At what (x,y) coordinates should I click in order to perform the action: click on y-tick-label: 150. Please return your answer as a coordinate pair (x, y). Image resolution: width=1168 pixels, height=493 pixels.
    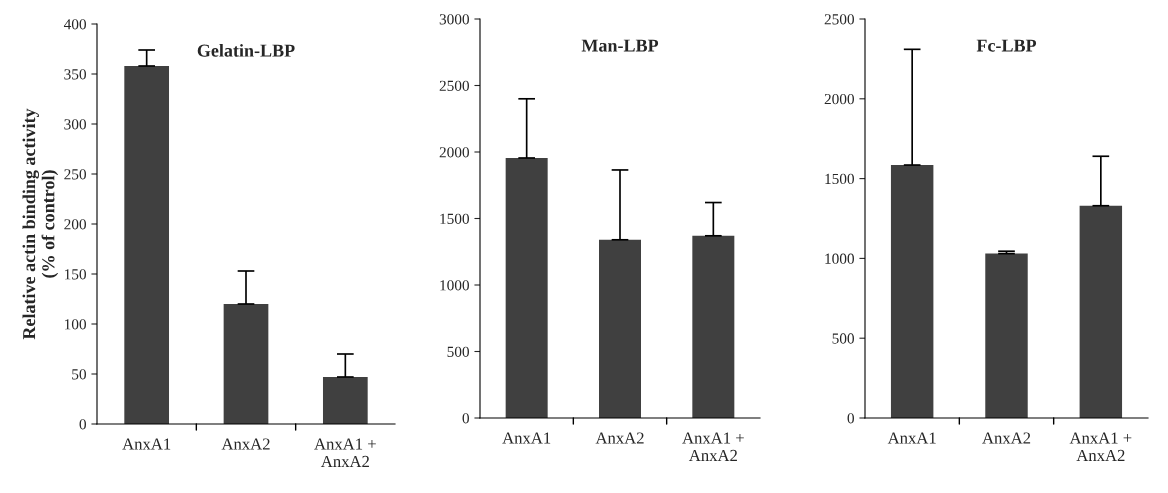
    Looking at the image, I should click on (75, 274).